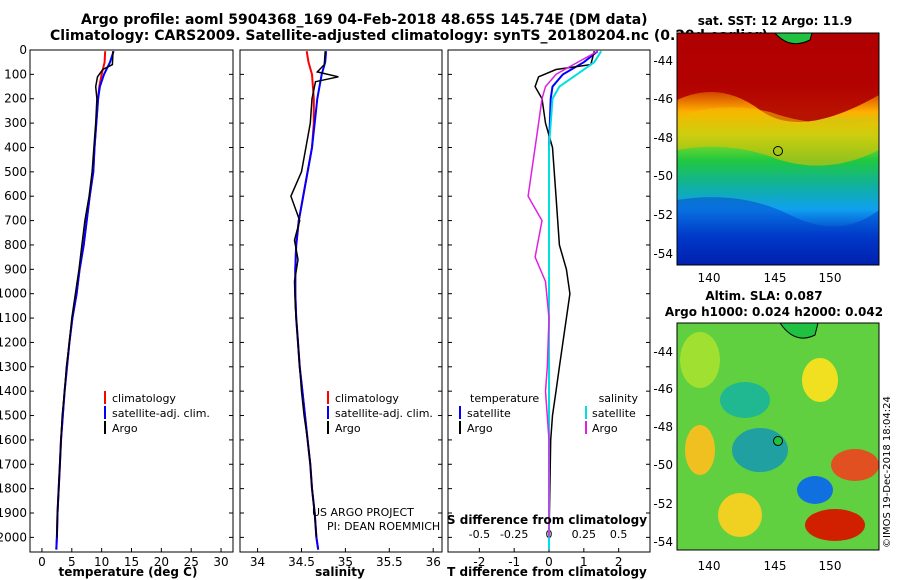 The image size is (900, 580). I want to click on sst-lon-tick-label: 145, so click(775, 278).